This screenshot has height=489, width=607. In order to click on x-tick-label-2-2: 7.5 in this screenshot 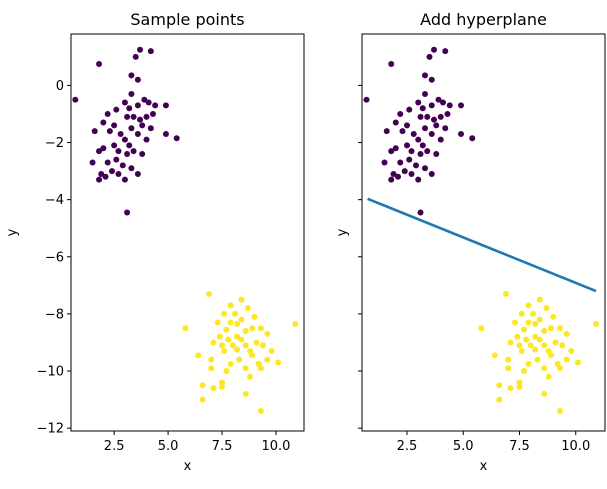, I will do `click(519, 446)`.